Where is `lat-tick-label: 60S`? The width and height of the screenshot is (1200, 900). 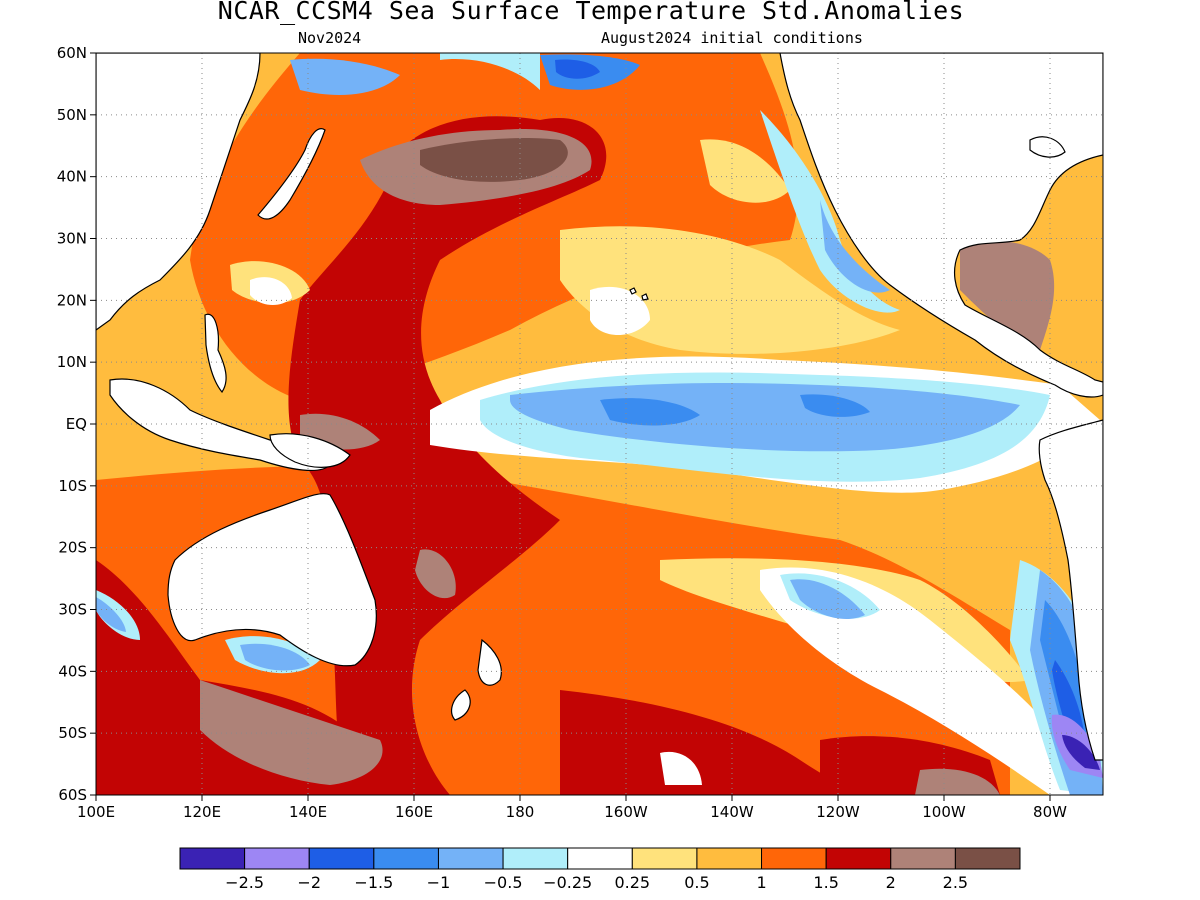
lat-tick-label: 60S is located at coordinates (72, 795).